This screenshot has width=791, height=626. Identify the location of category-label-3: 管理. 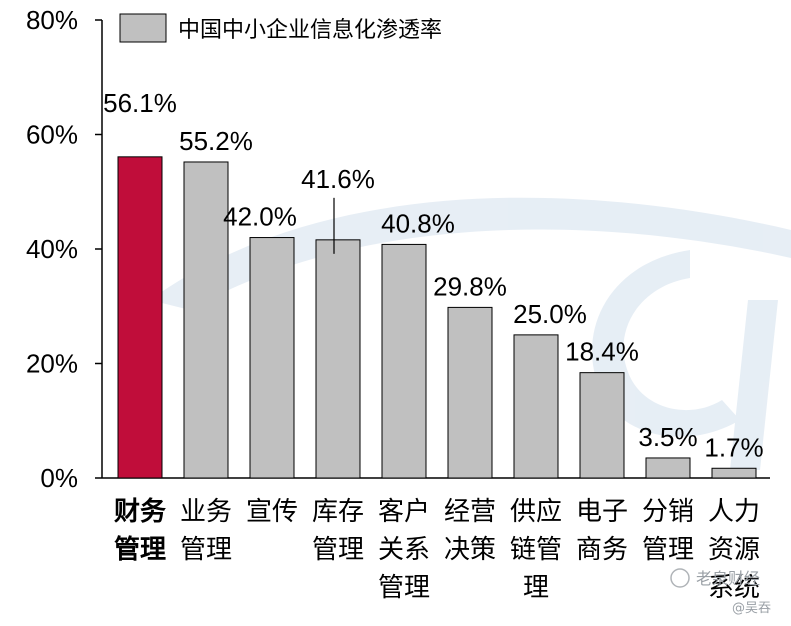
(338, 550).